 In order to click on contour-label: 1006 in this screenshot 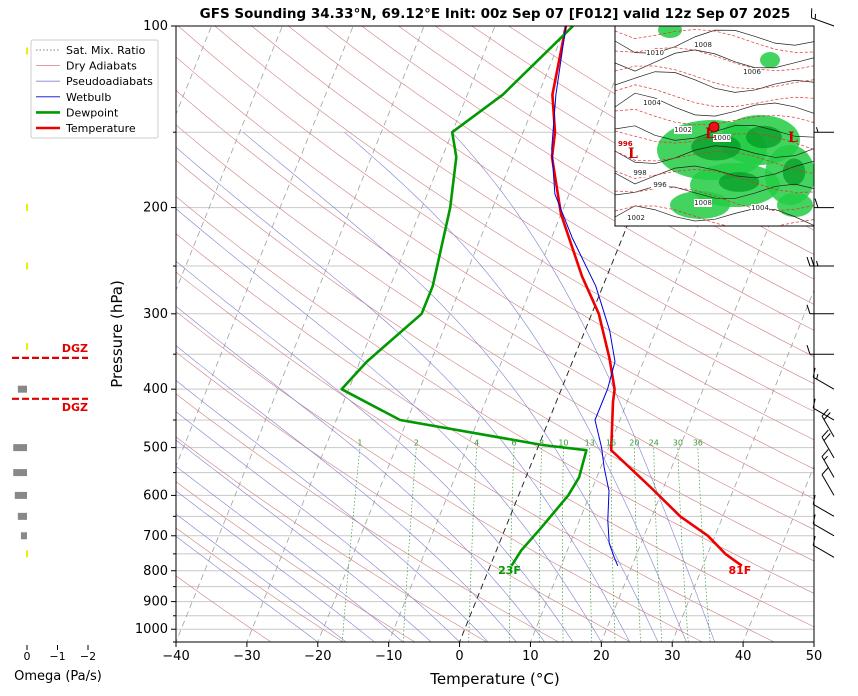, I will do `click(752, 72)`.